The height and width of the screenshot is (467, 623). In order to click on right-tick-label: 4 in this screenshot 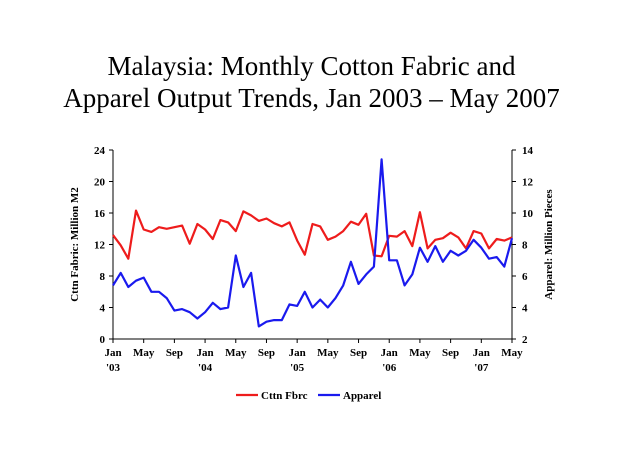, I will do `click(525, 309)`.